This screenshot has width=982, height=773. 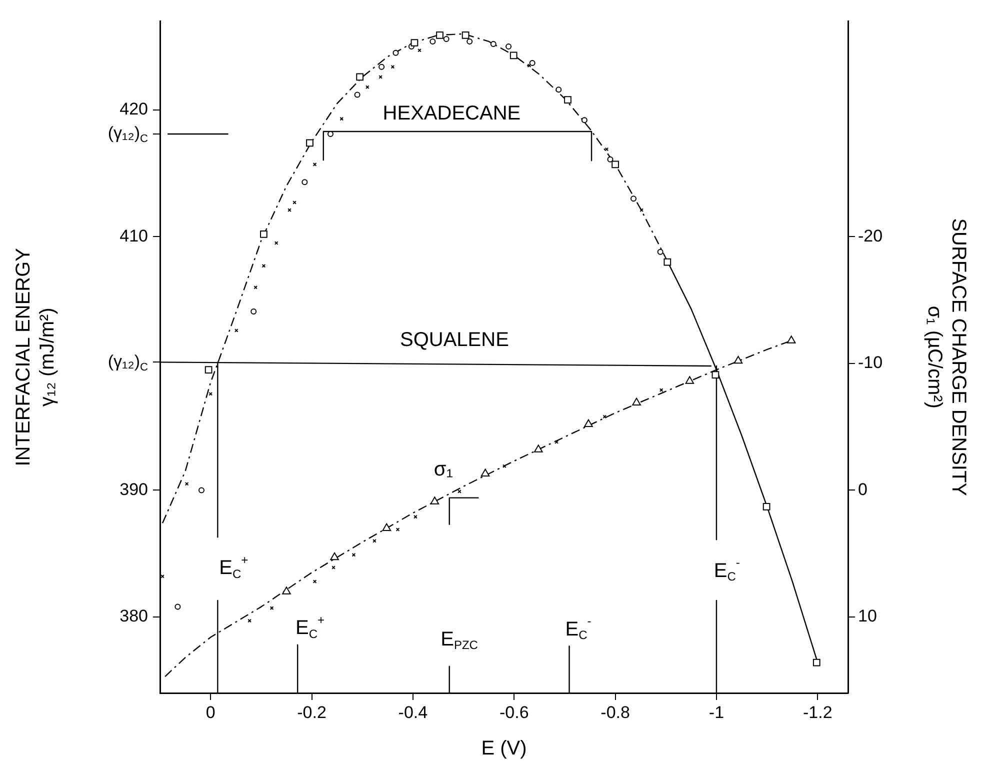 What do you see at coordinates (134, 109) in the screenshot?
I see `y-tick-label: 420` at bounding box center [134, 109].